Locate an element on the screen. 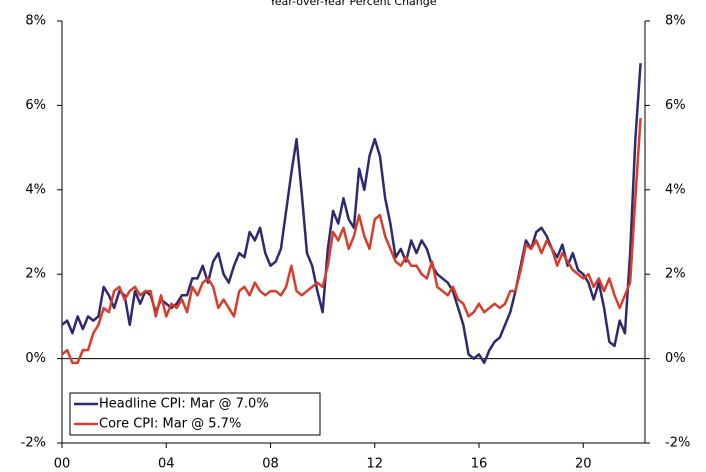 This screenshot has height=472, width=706. x-tick-label: 16 is located at coordinates (479, 464).